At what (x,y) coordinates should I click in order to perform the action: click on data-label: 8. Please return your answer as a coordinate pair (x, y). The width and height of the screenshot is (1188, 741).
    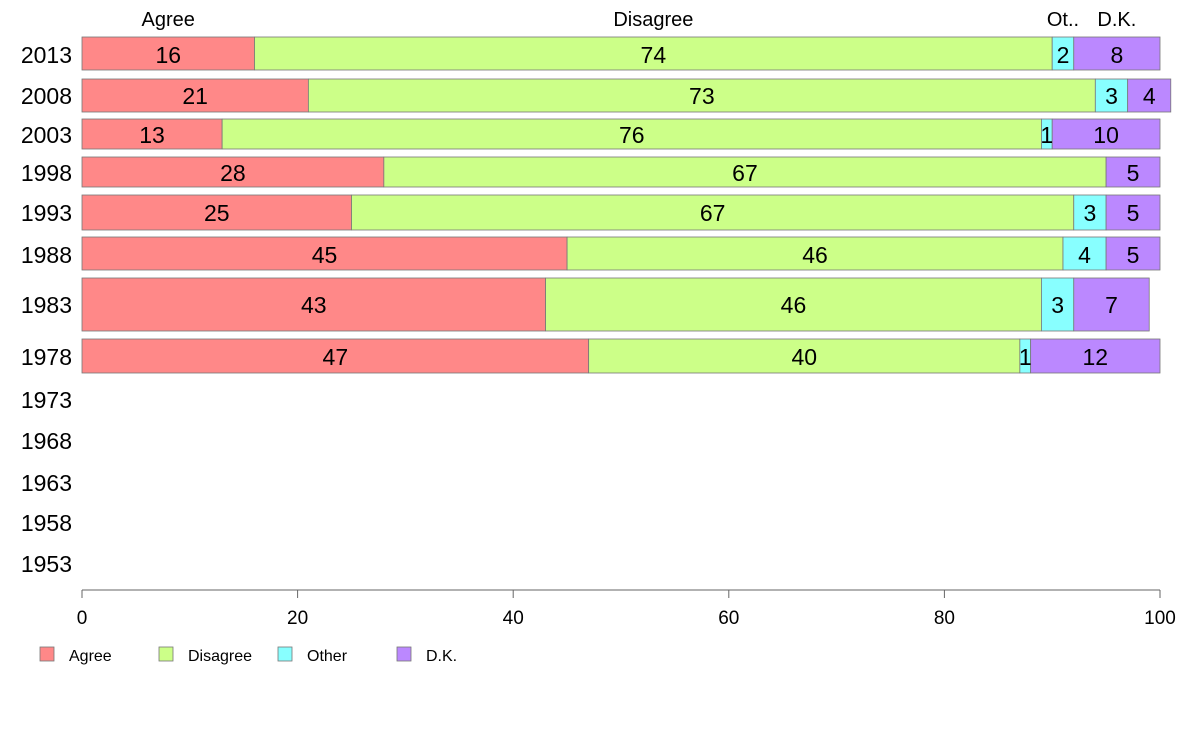
    Looking at the image, I should click on (1116, 55).